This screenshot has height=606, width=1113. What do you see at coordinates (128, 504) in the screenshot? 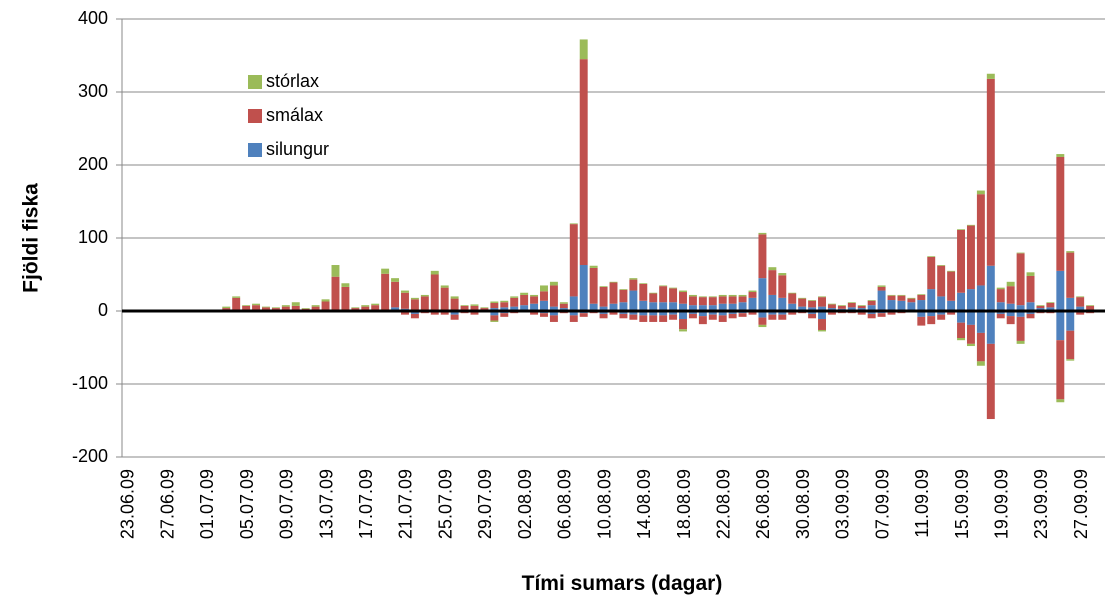
I see `x-tick-label: 23.06.09` at bounding box center [128, 504].